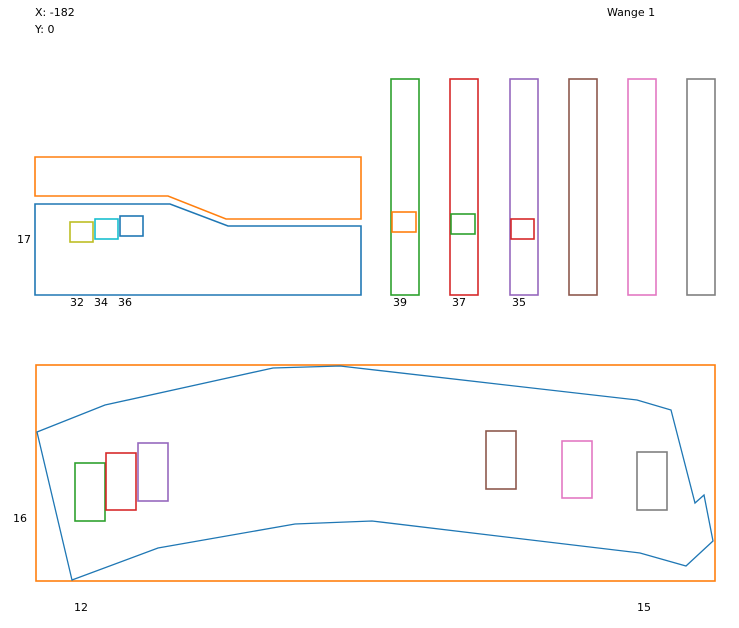 The image size is (739, 628). What do you see at coordinates (519, 302) in the screenshot?
I see `vertical-bar-label-35: 35` at bounding box center [519, 302].